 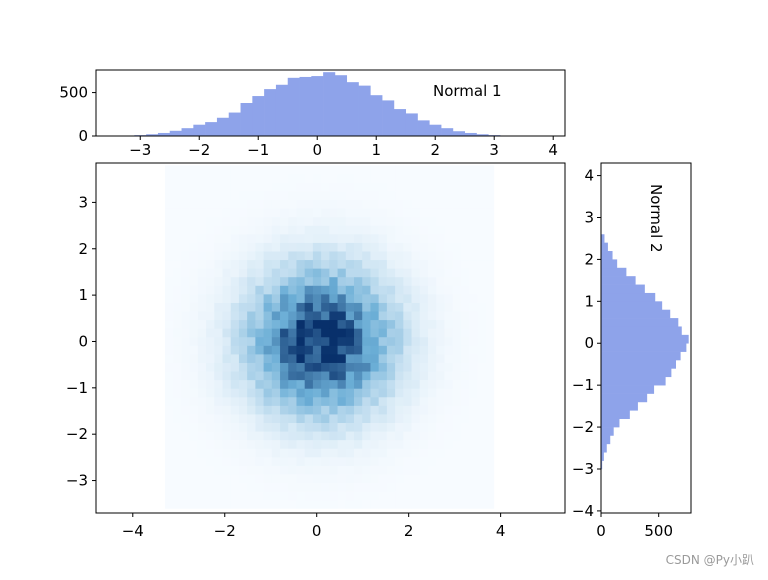 What do you see at coordinates (605, 439) in the screenshot?
I see `right-histogram-bar` at bounding box center [605, 439].